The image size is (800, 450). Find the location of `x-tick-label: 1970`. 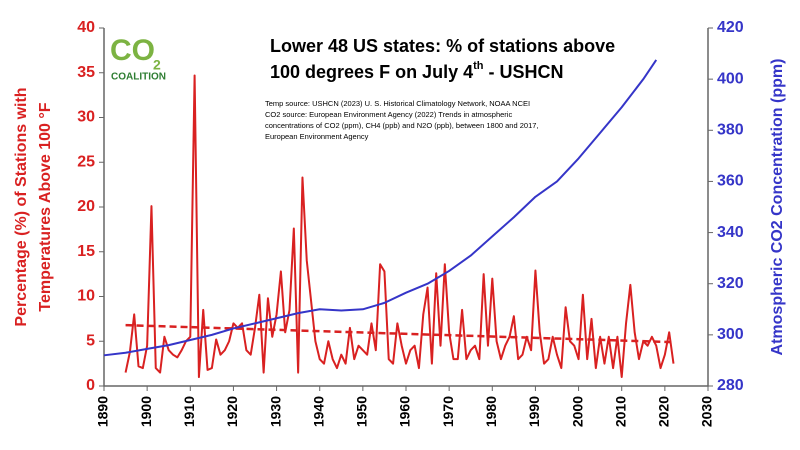

x-tick-label: 1970 is located at coordinates (448, 411).